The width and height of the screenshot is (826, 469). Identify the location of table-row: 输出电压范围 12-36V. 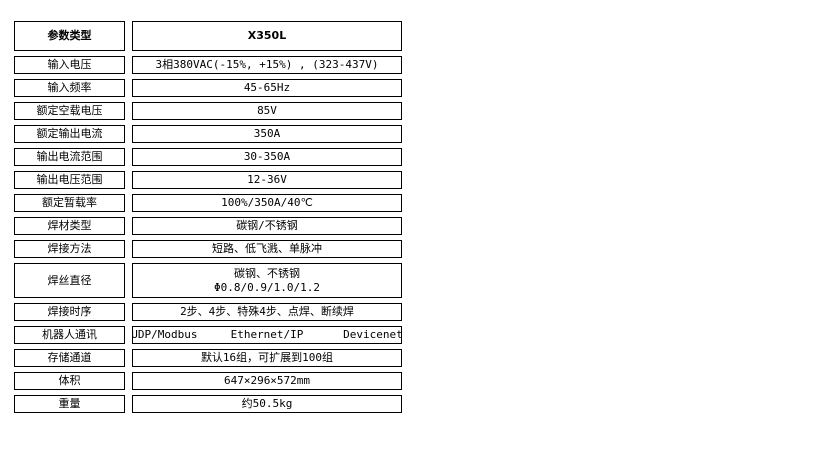
(208, 180).